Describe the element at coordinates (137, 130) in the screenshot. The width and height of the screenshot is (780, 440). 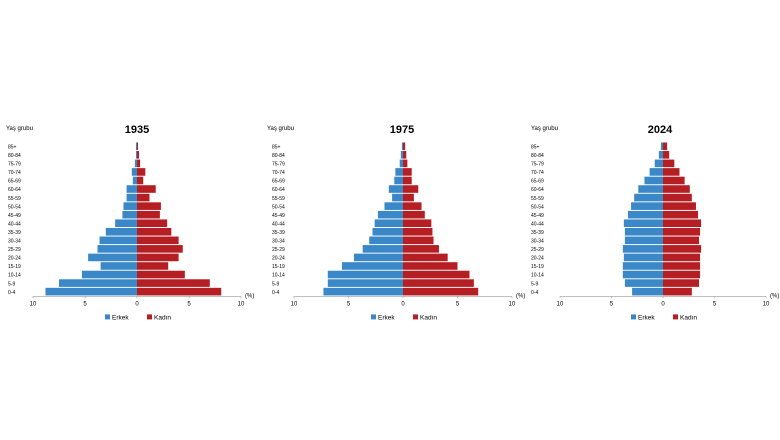
I see `chart-title: 1935` at that location.